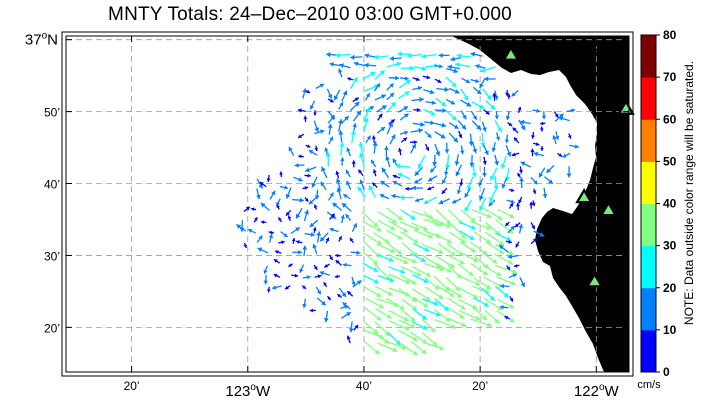 The image size is (702, 407). I want to click on degree-mark: o, so click(602, 387).